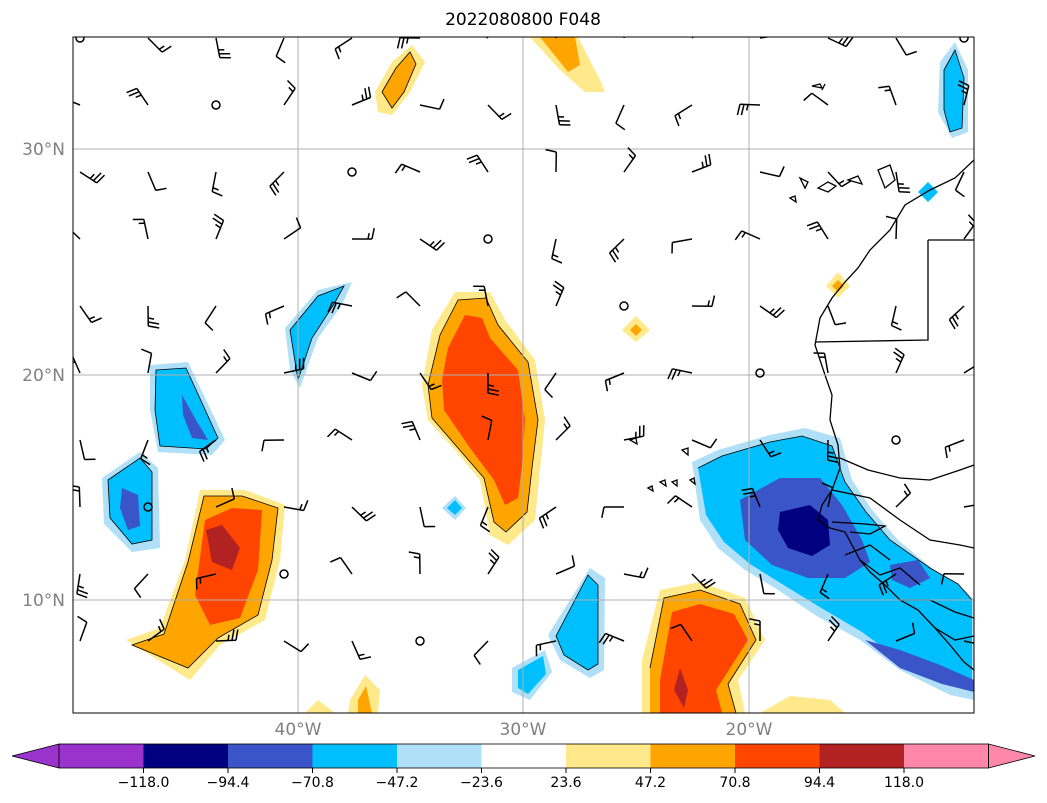  What do you see at coordinates (833, 564) in the screenshot?
I see `negative-anomaly-east` at bounding box center [833, 564].